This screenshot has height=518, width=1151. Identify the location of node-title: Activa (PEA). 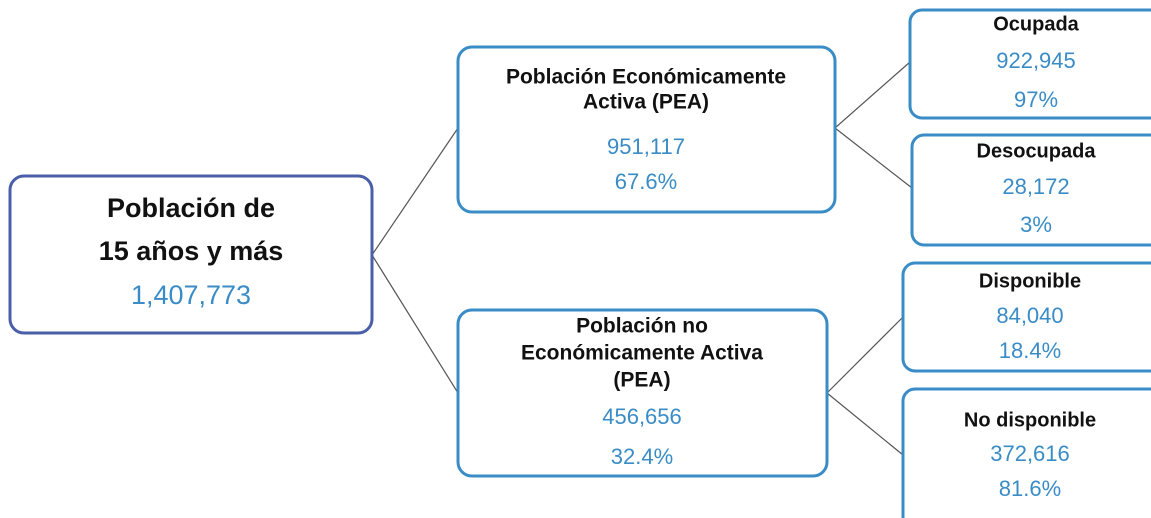
(646, 102).